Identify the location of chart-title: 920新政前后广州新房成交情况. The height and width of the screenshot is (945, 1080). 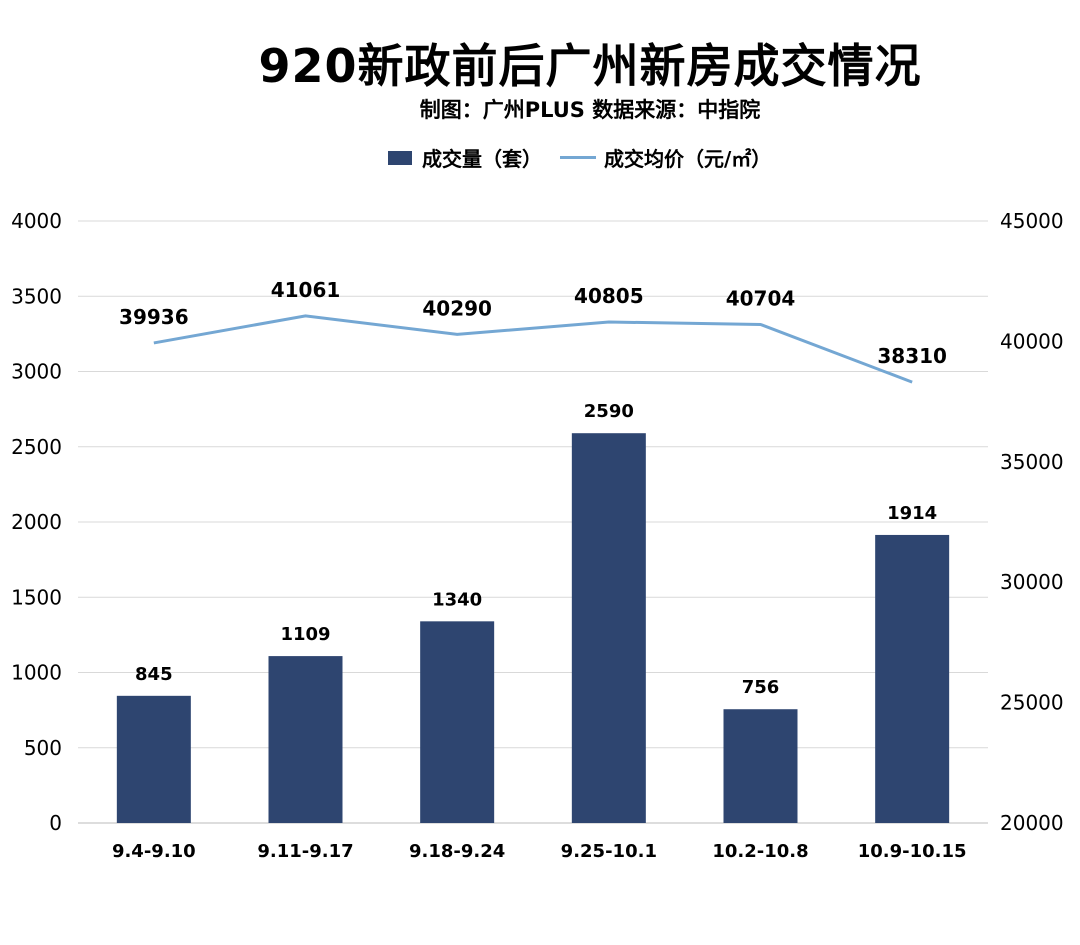
(590, 66).